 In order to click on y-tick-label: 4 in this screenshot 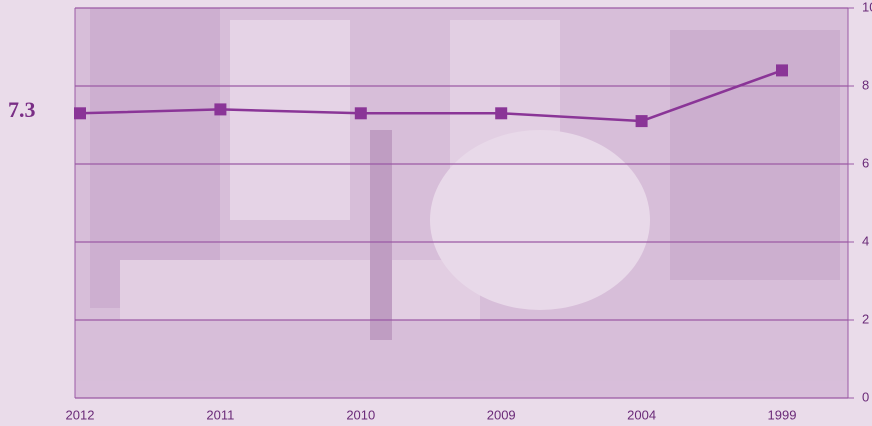, I will do `click(865, 240)`.